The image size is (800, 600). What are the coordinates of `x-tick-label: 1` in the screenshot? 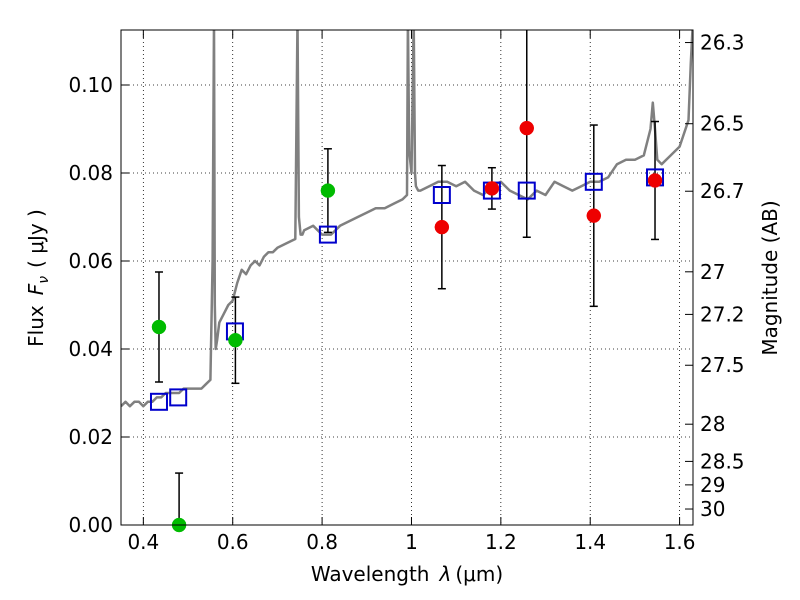 It's located at (411, 542).